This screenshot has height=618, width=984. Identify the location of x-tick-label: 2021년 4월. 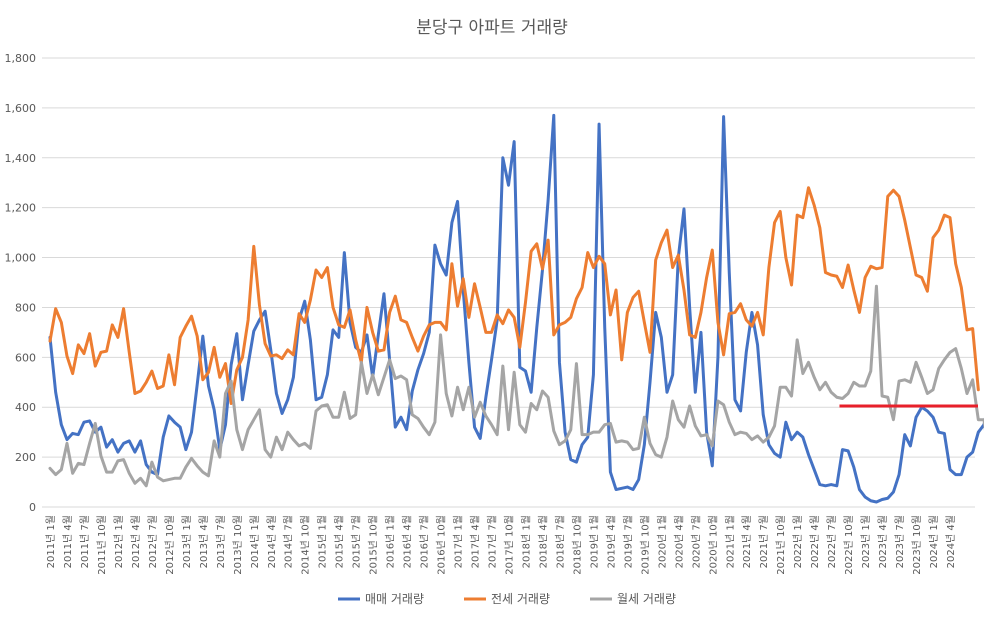
(747, 541).